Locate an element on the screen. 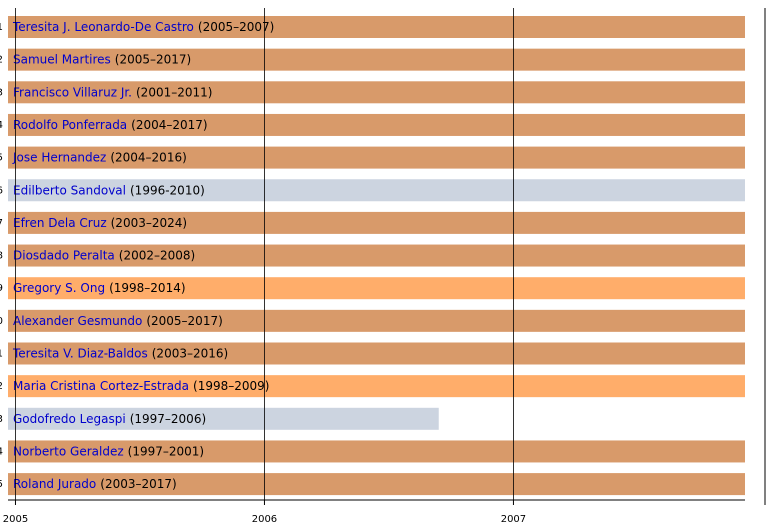 The image size is (775, 529). tenure-years: (1997–2006) is located at coordinates (168, 418).